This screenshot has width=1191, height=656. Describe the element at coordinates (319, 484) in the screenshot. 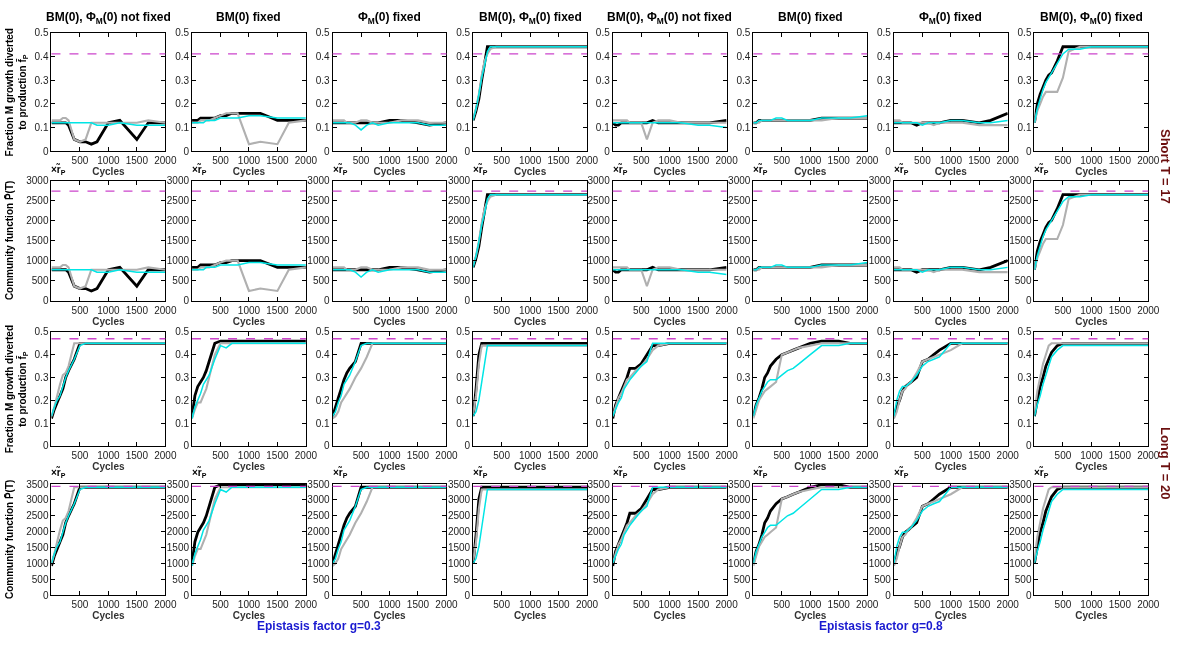

I see `y-tick-label: 3500` at that location.